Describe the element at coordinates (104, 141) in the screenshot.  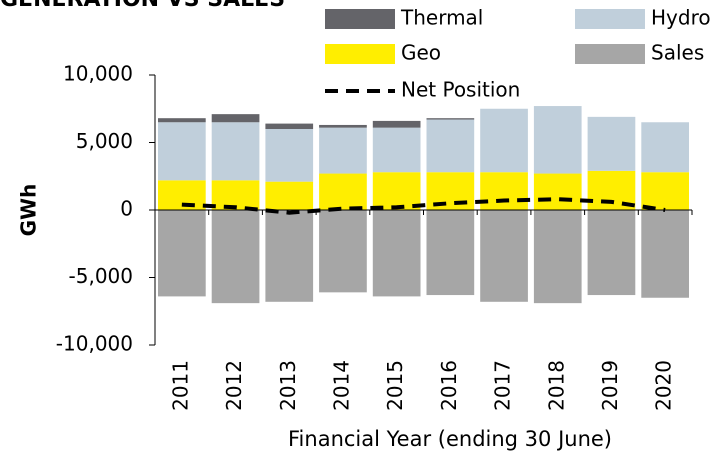
I see `y-tick-label: 5,000` at that location.